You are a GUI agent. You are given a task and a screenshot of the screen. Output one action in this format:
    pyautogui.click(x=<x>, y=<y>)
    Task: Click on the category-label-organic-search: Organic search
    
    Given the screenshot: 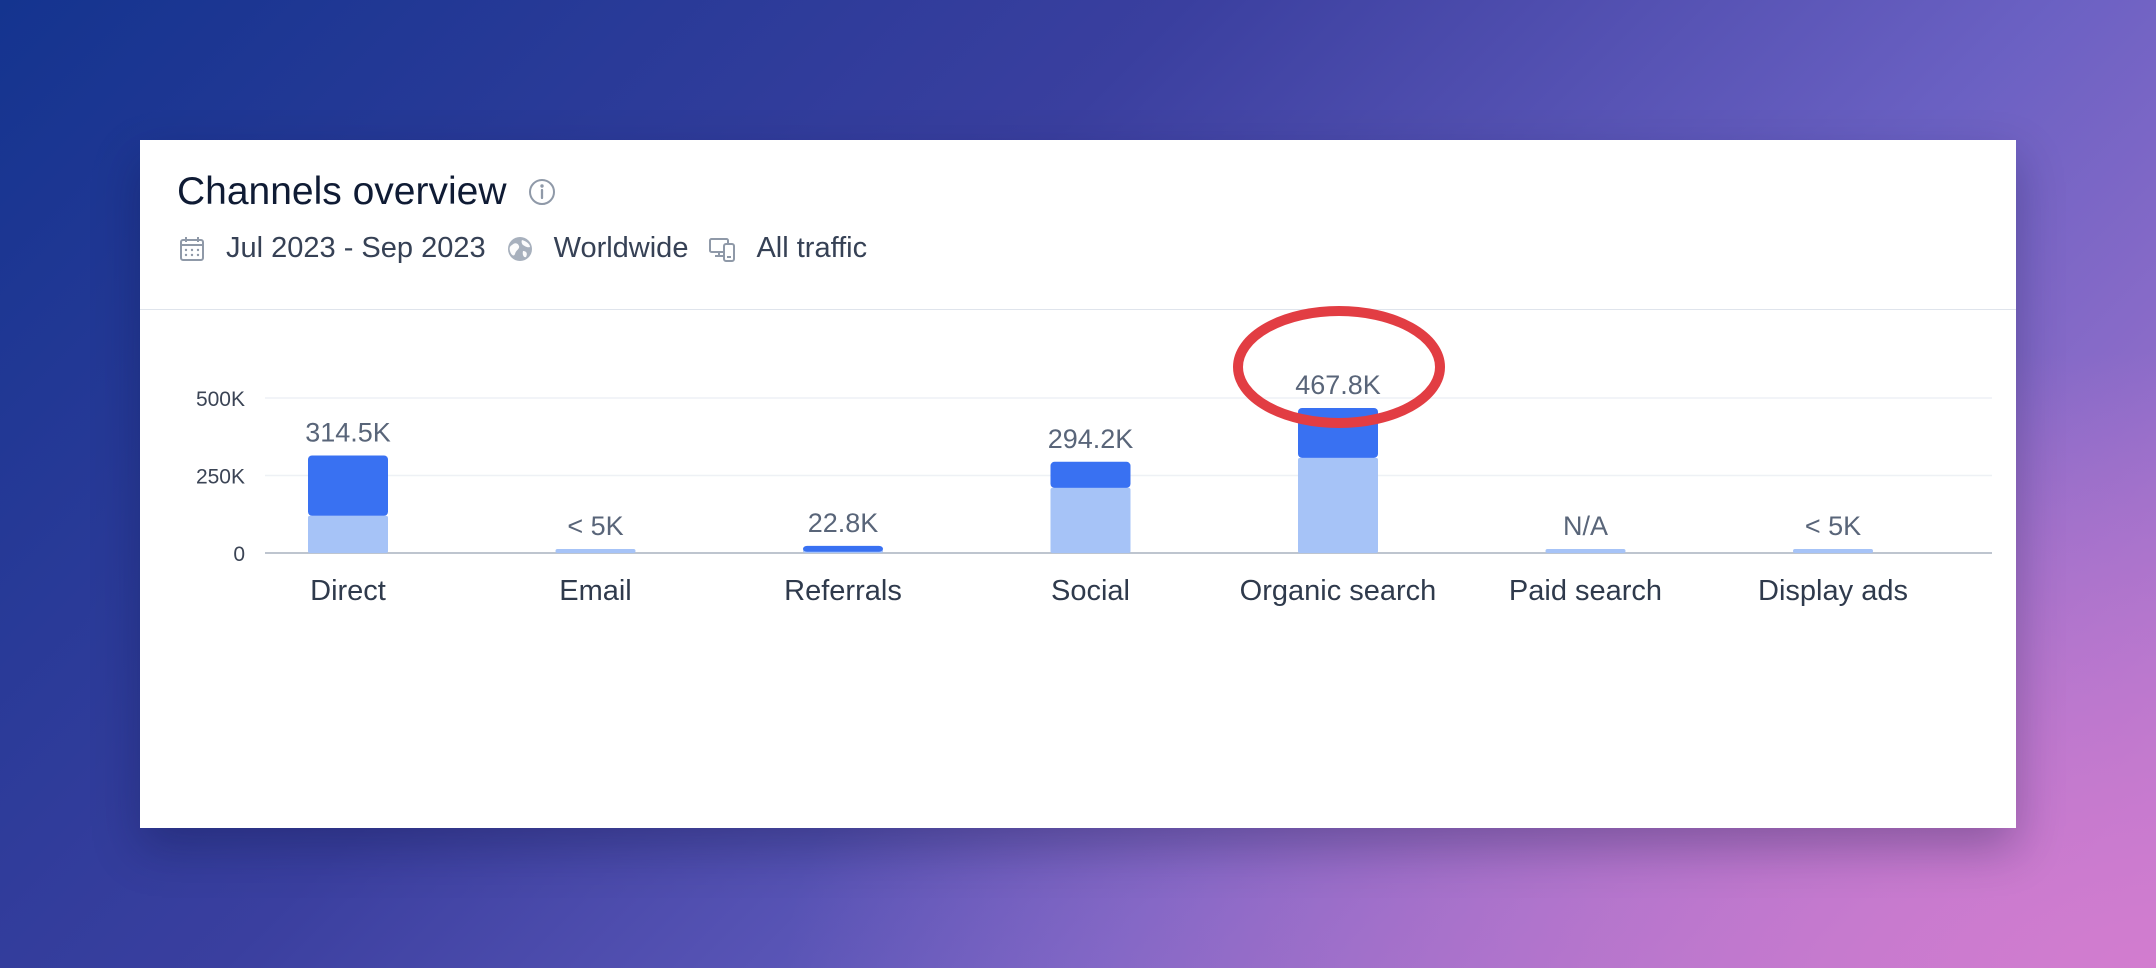 What is the action you would take?
    pyautogui.click(x=1338, y=591)
    